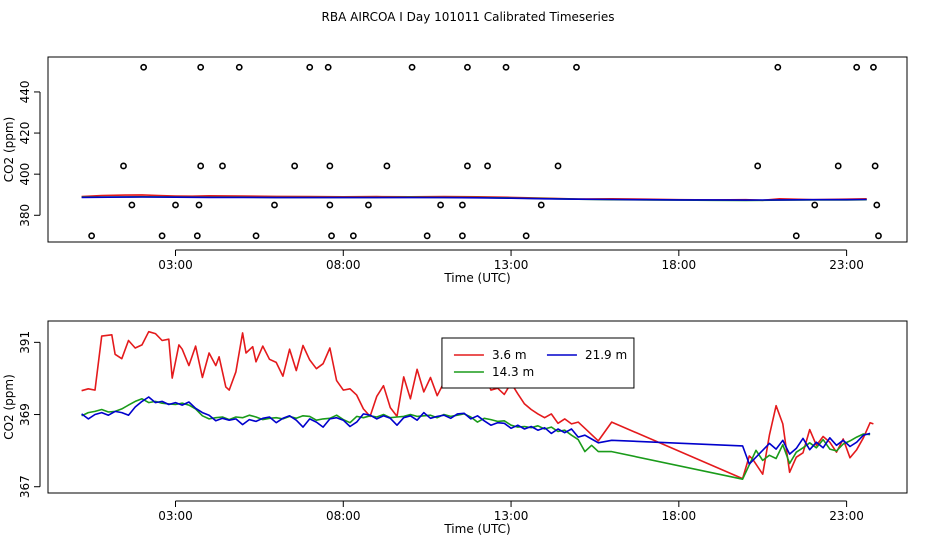 This screenshot has height=540, width=936. Describe the element at coordinates (25, 174) in the screenshot. I see `y-tick-label: 400` at that location.